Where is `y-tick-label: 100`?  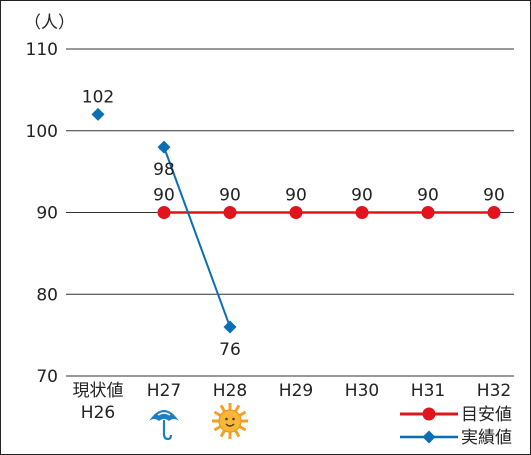 y-tick-label: 100 is located at coordinates (42, 132).